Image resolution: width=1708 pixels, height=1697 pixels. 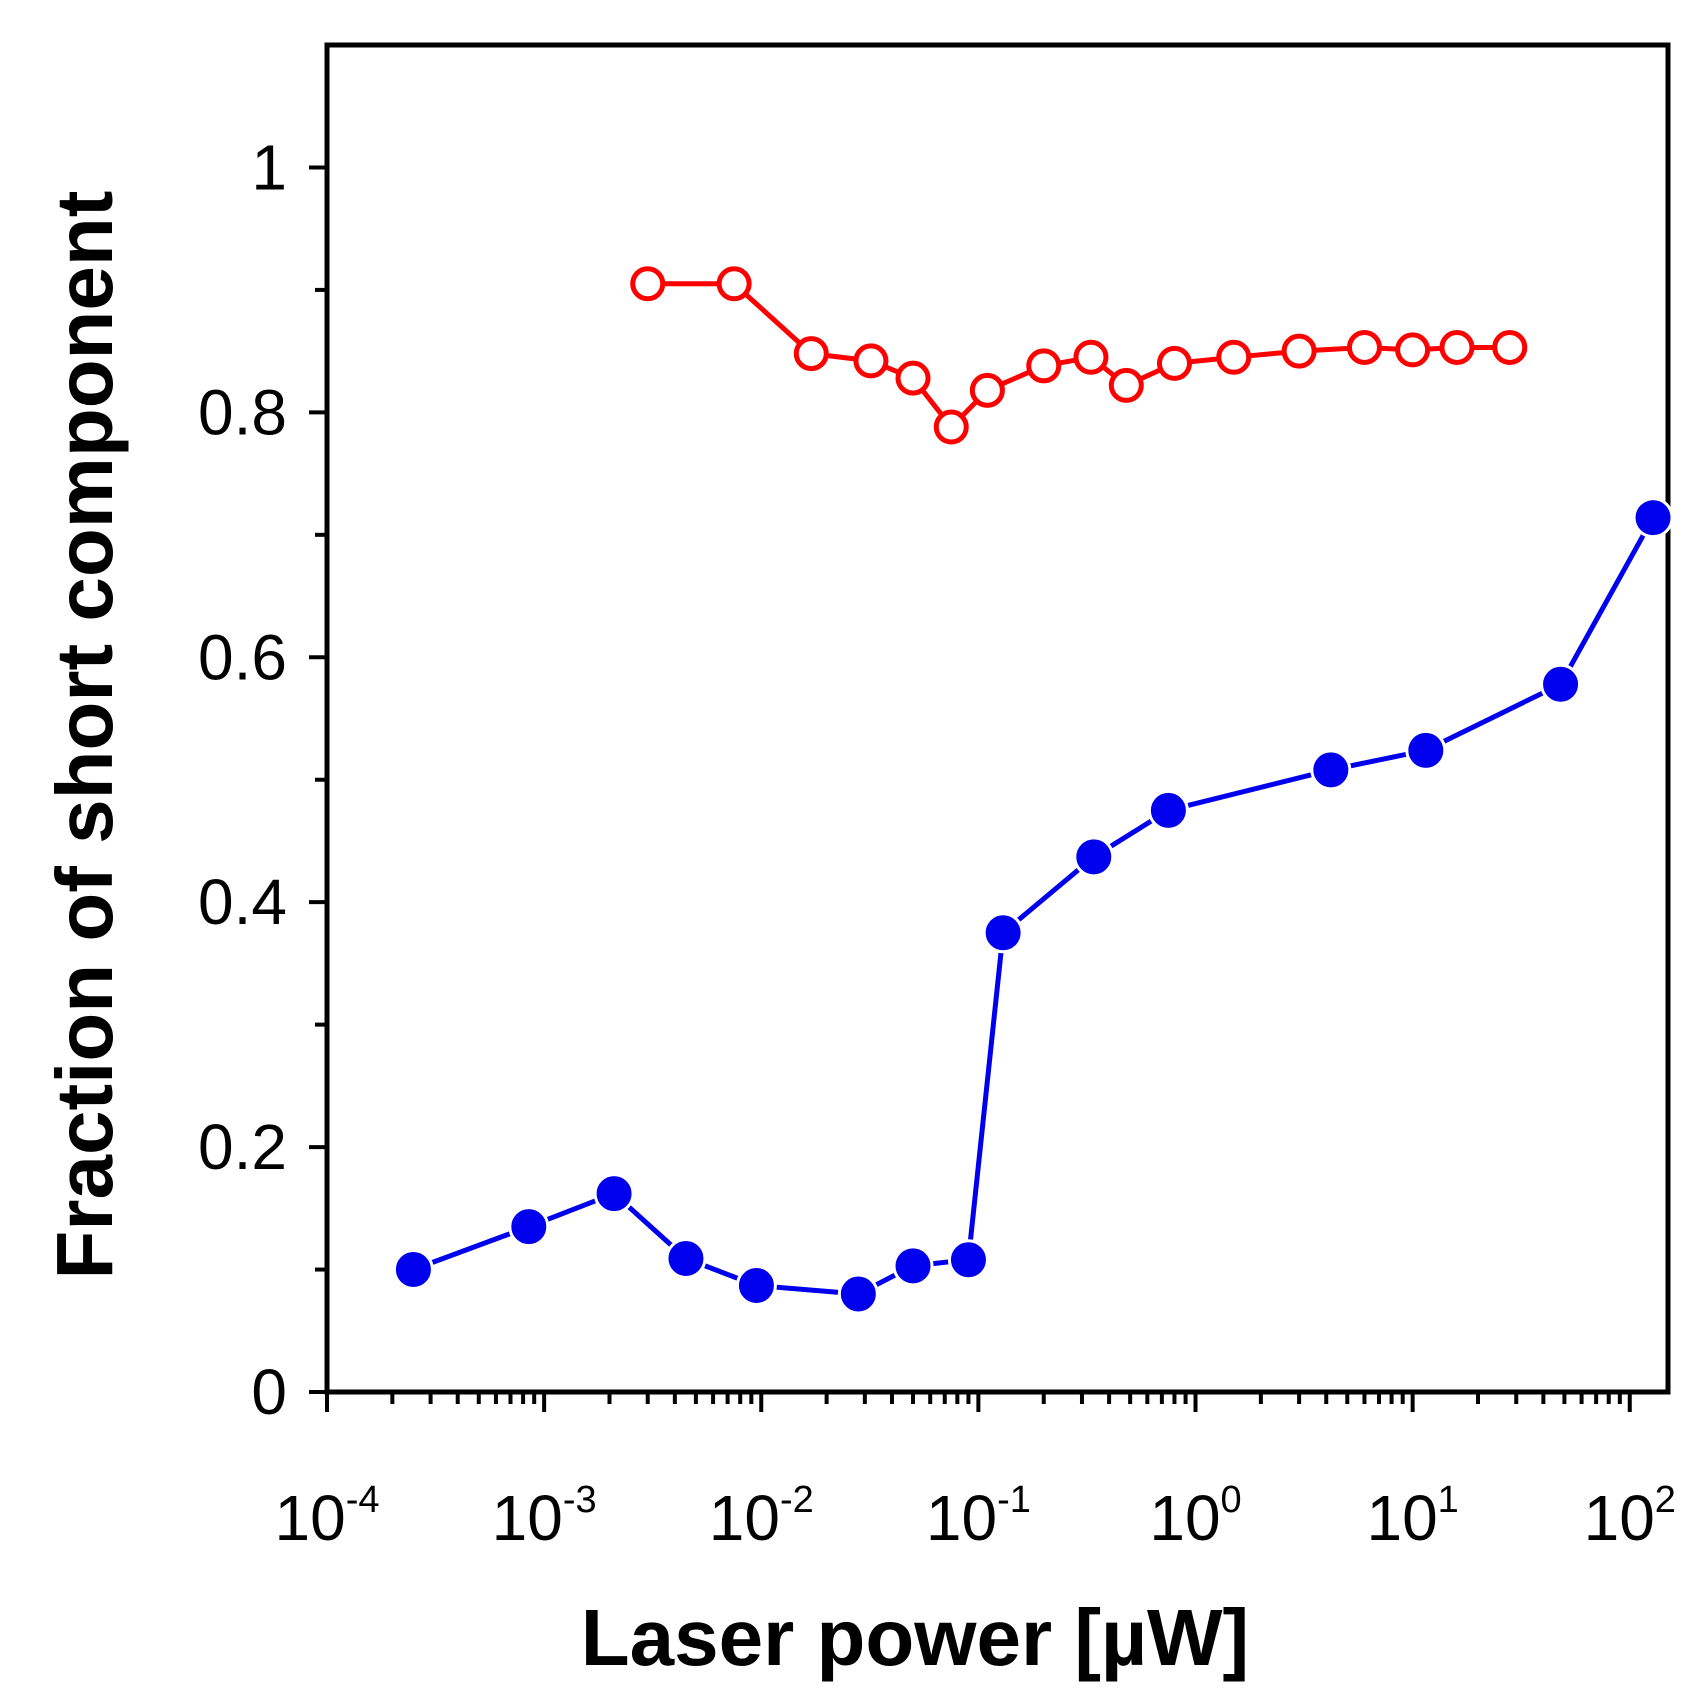 What do you see at coordinates (269, 167) in the screenshot?
I see `y-tick-label: 1` at bounding box center [269, 167].